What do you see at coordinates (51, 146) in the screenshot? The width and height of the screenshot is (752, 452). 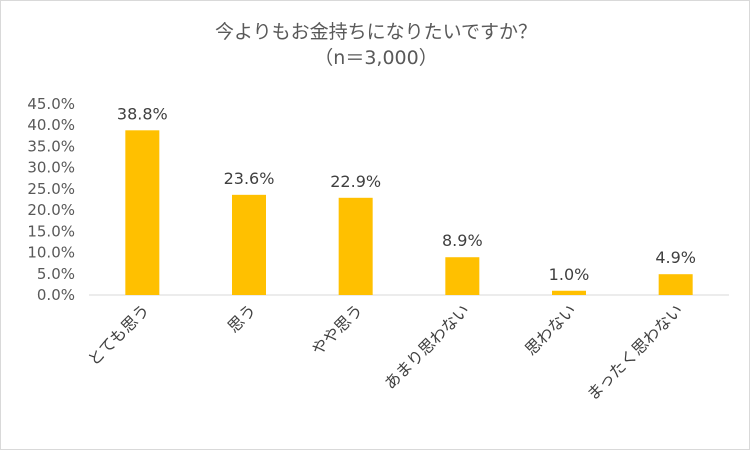 I see `y-tick-label: 35.0%` at bounding box center [51, 146].